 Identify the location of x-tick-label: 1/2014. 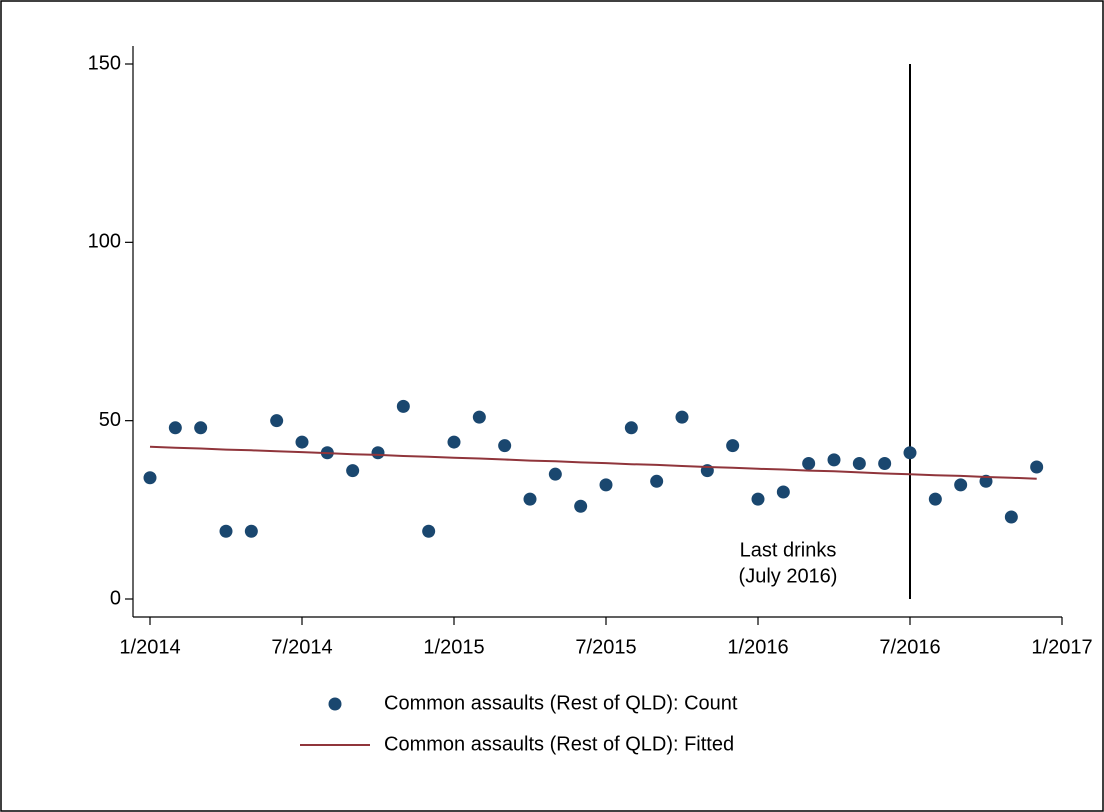
(149, 647).